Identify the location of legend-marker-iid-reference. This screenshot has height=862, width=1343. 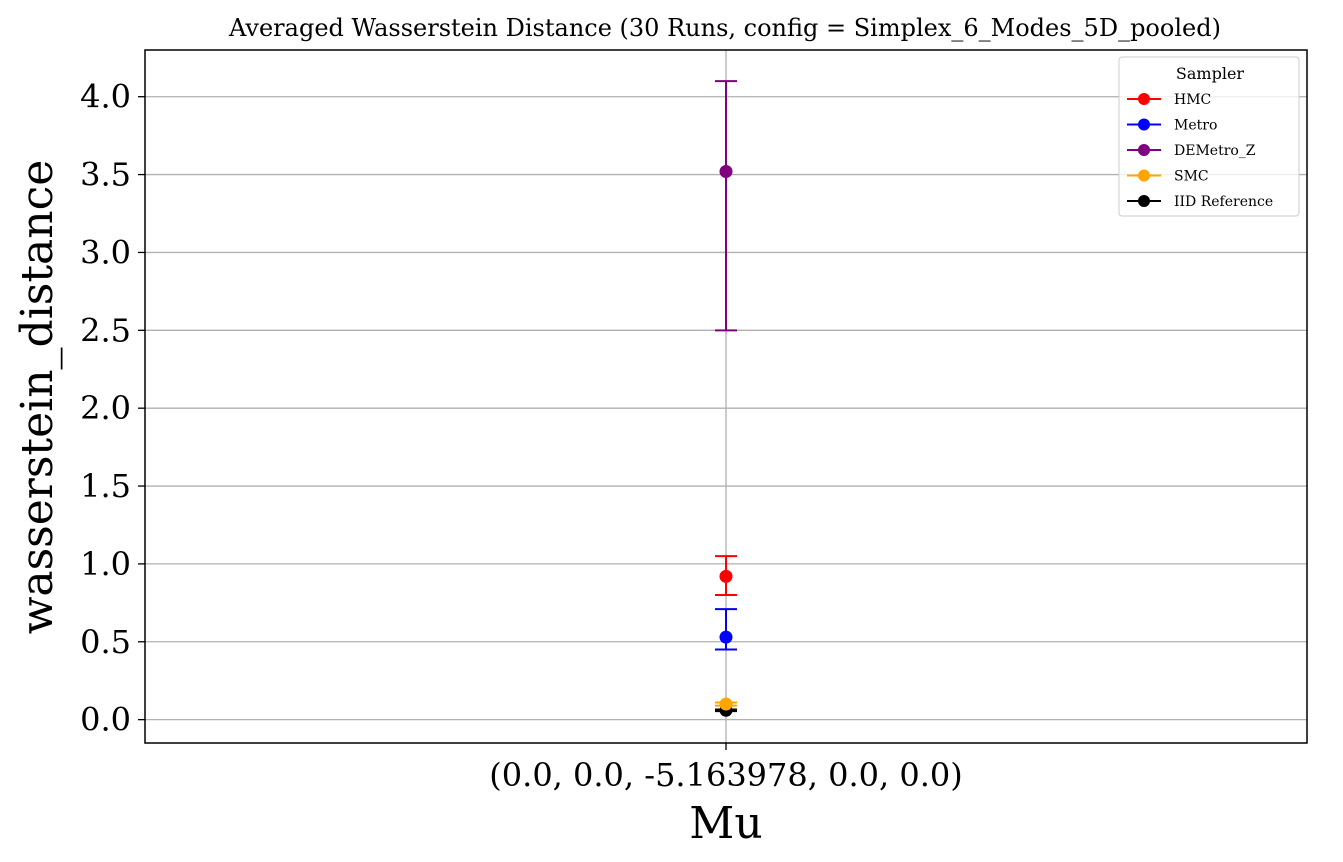
(1144, 201).